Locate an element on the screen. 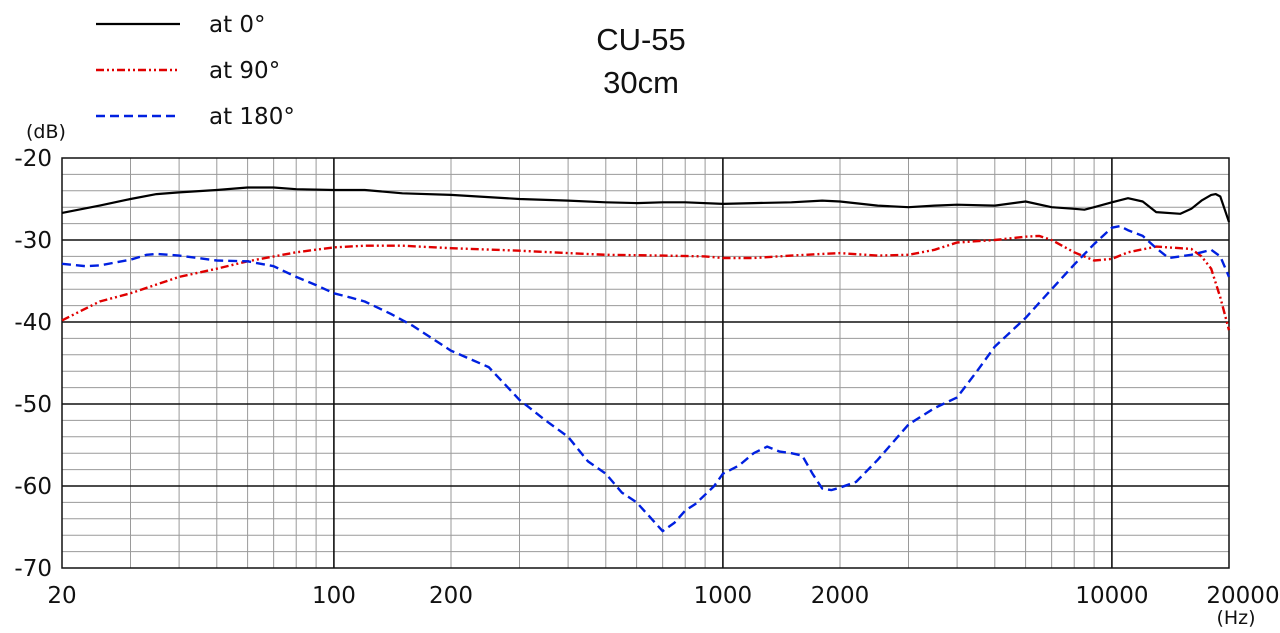 The height and width of the screenshot is (633, 1280). legend-label-1: at 0° is located at coordinates (237, 25).